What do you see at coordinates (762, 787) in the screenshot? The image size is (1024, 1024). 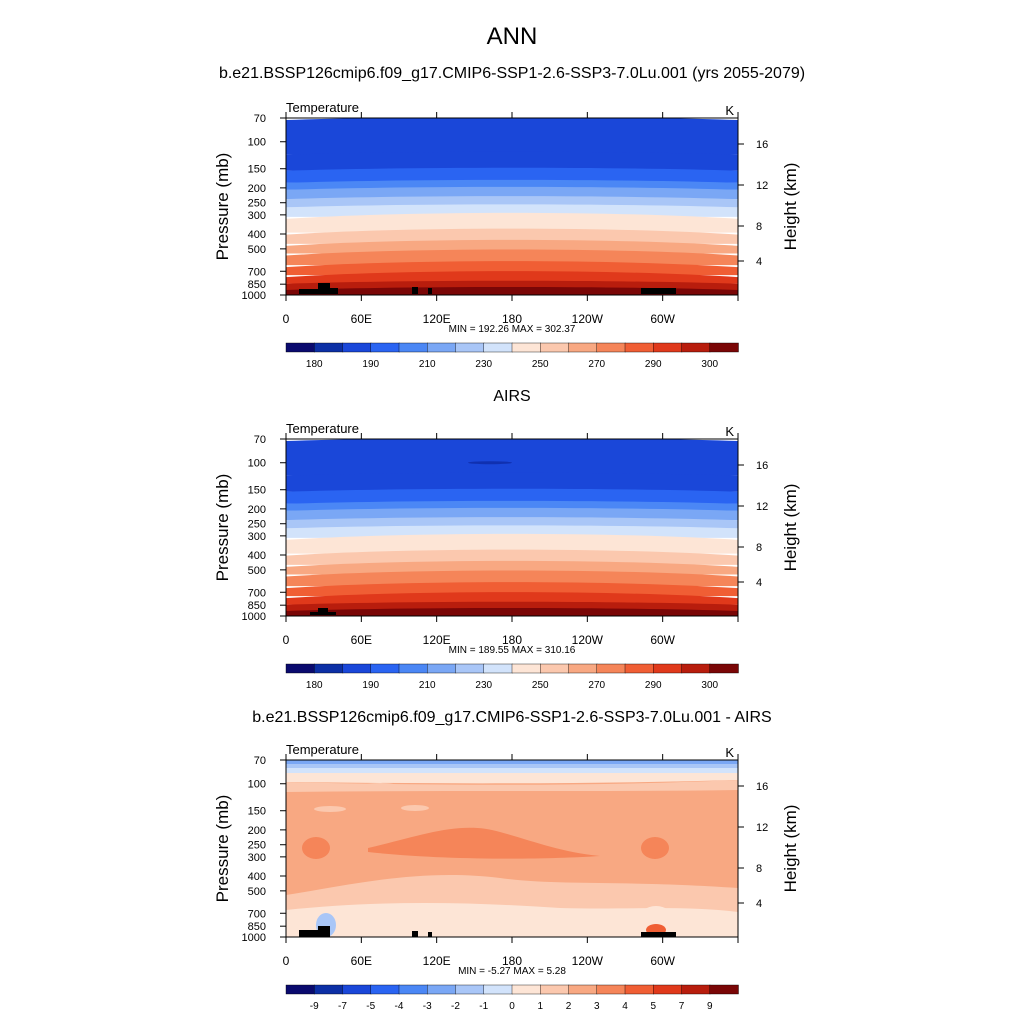 I see `y2-tick-label: 16` at bounding box center [762, 787].